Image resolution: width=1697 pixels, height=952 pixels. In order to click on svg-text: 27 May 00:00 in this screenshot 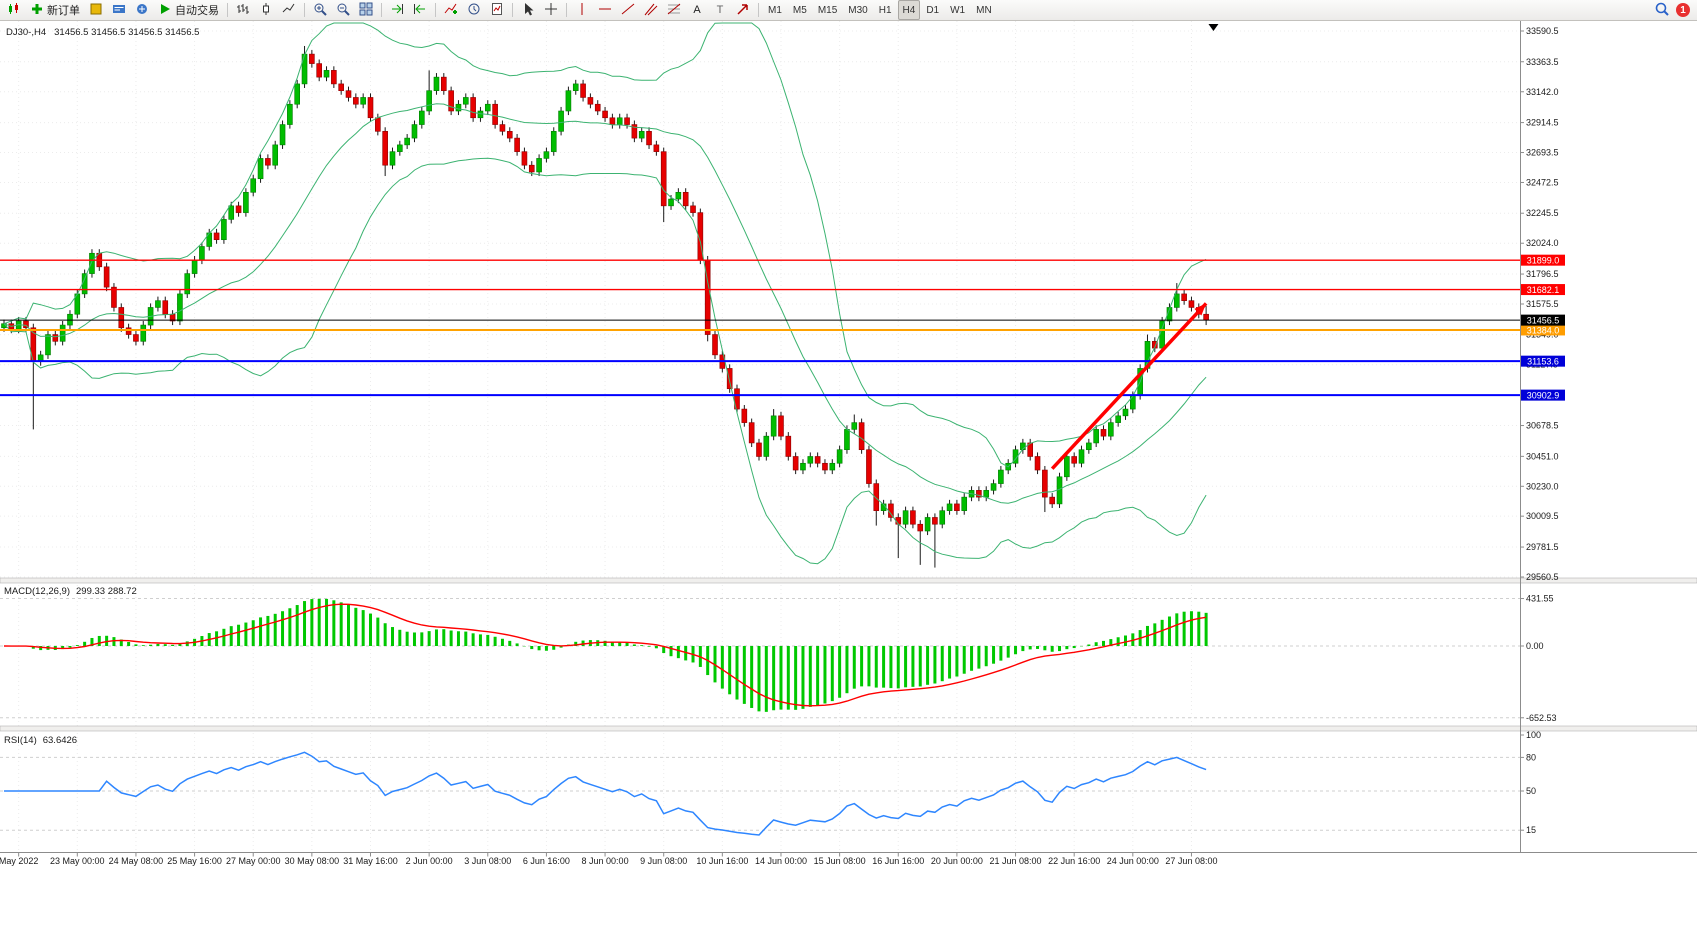, I will do `click(253, 861)`.